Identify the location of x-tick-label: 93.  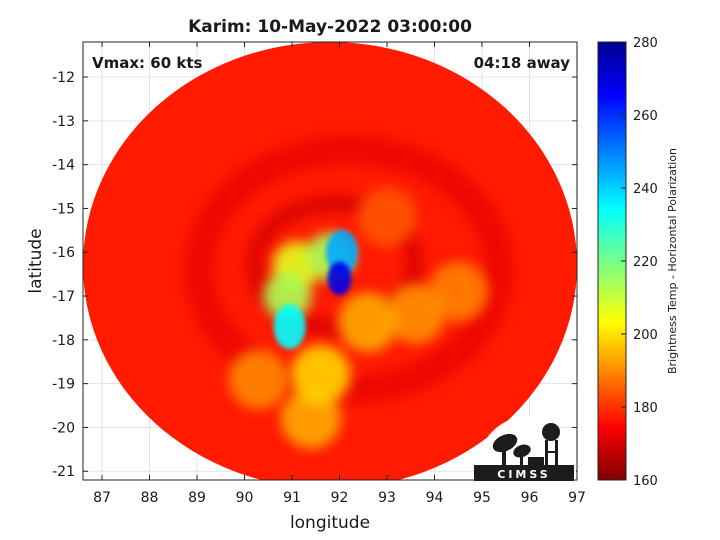
(387, 498).